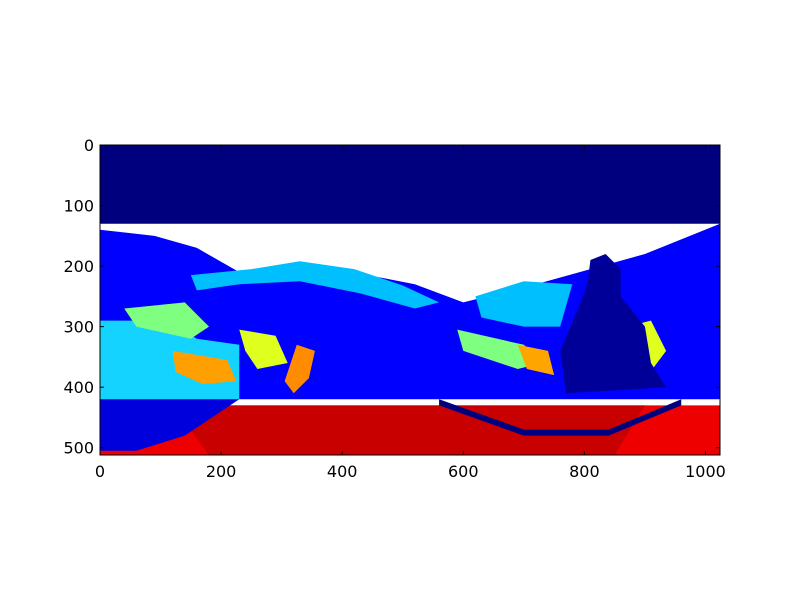 The image size is (800, 600). I want to click on heatmap-region-left-green, so click(166, 320).